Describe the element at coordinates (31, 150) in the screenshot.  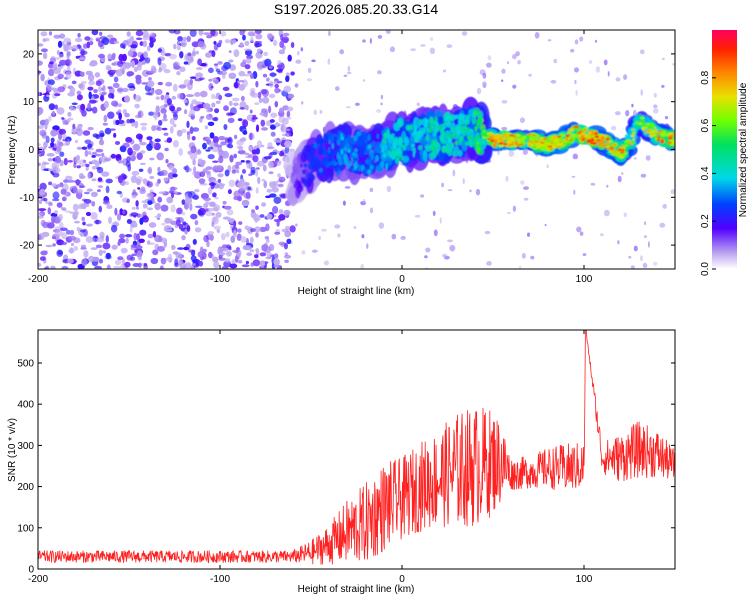
I see `y-tick-label: 0` at that location.